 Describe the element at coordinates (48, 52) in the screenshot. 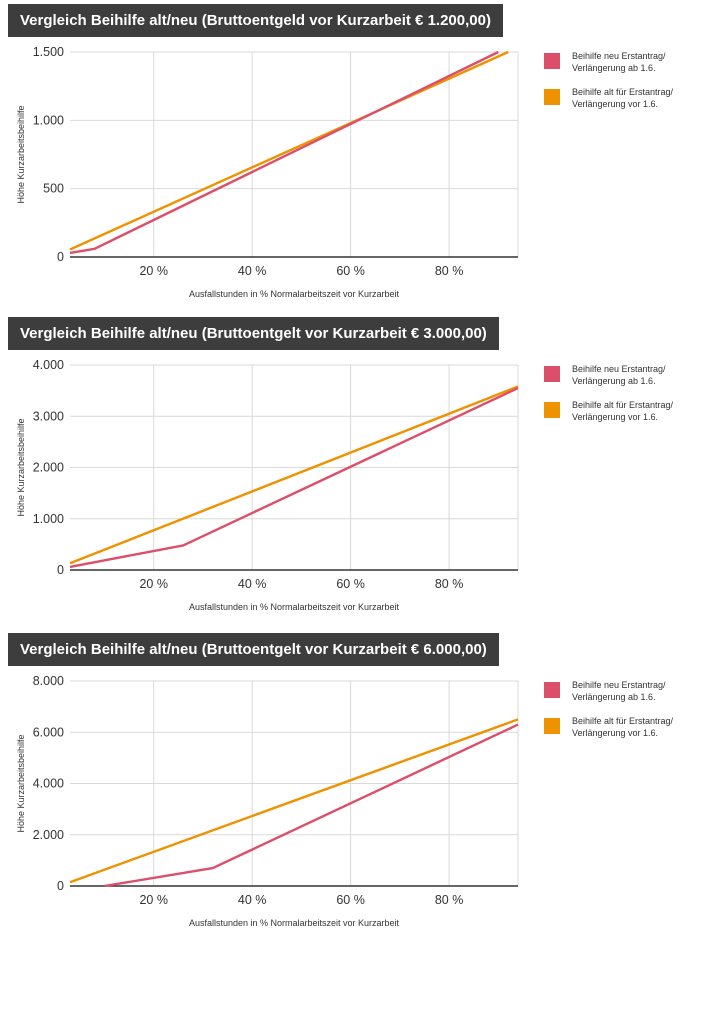

I see `y-tick-label: 1.500` at that location.